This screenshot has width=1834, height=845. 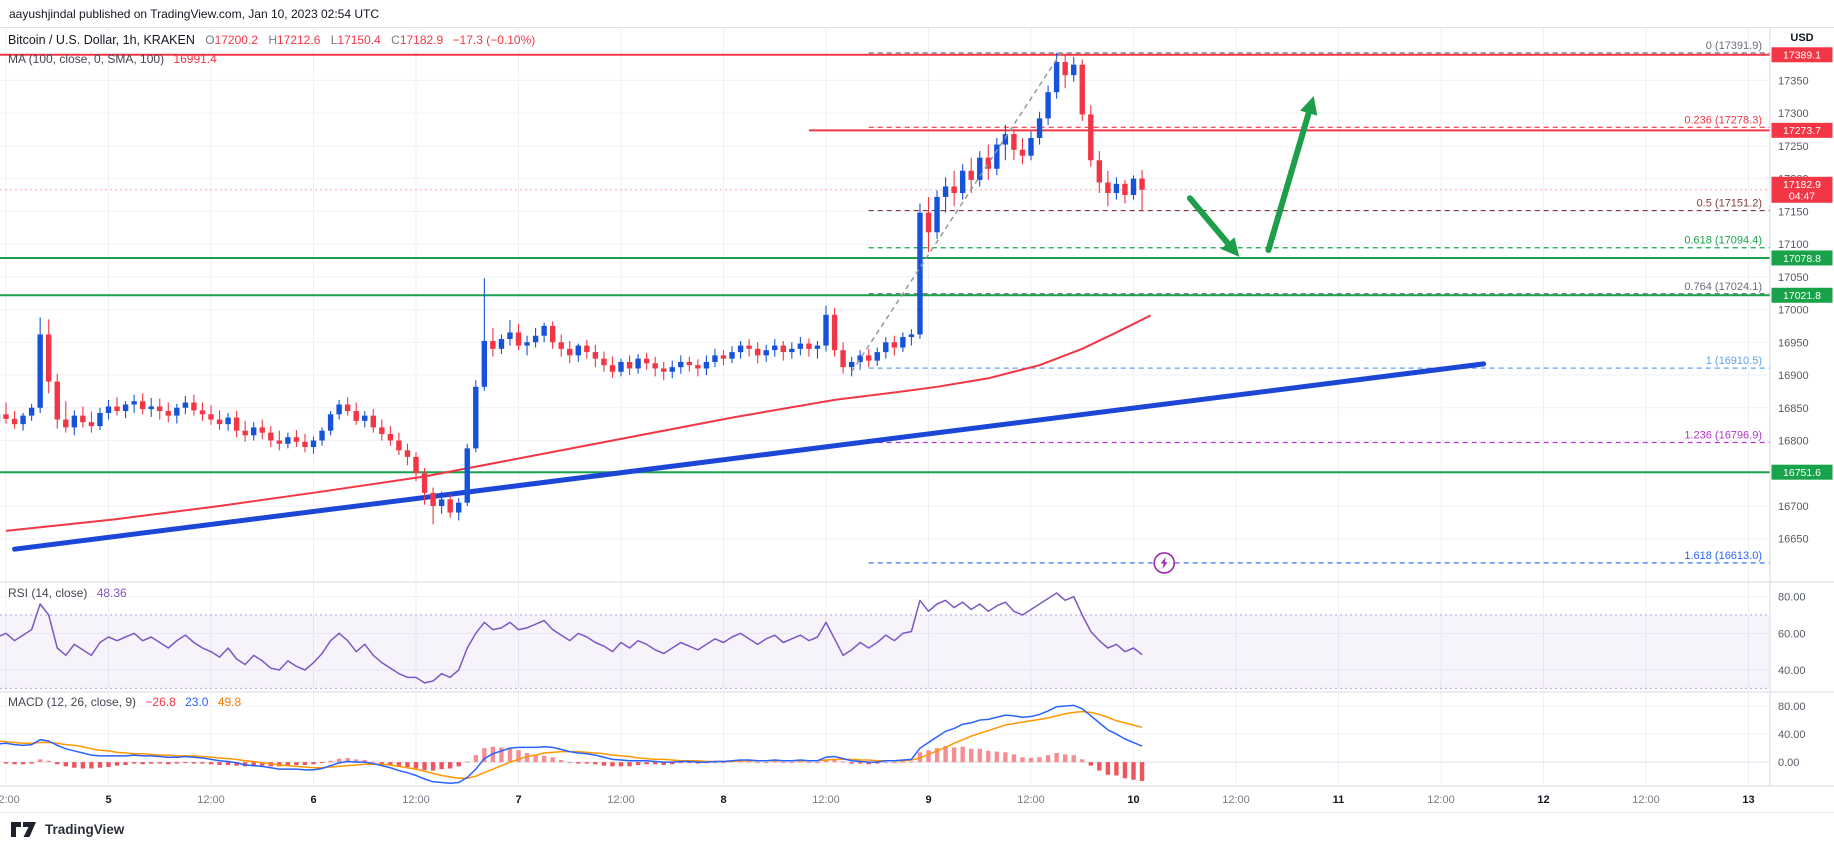 What do you see at coordinates (108, 800) in the screenshot?
I see `svg-text: 5` at bounding box center [108, 800].